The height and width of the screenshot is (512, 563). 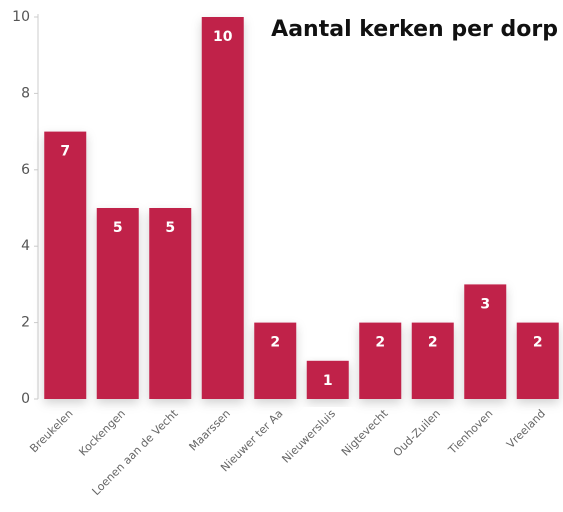 I want to click on value-label: 1, so click(x=328, y=381).